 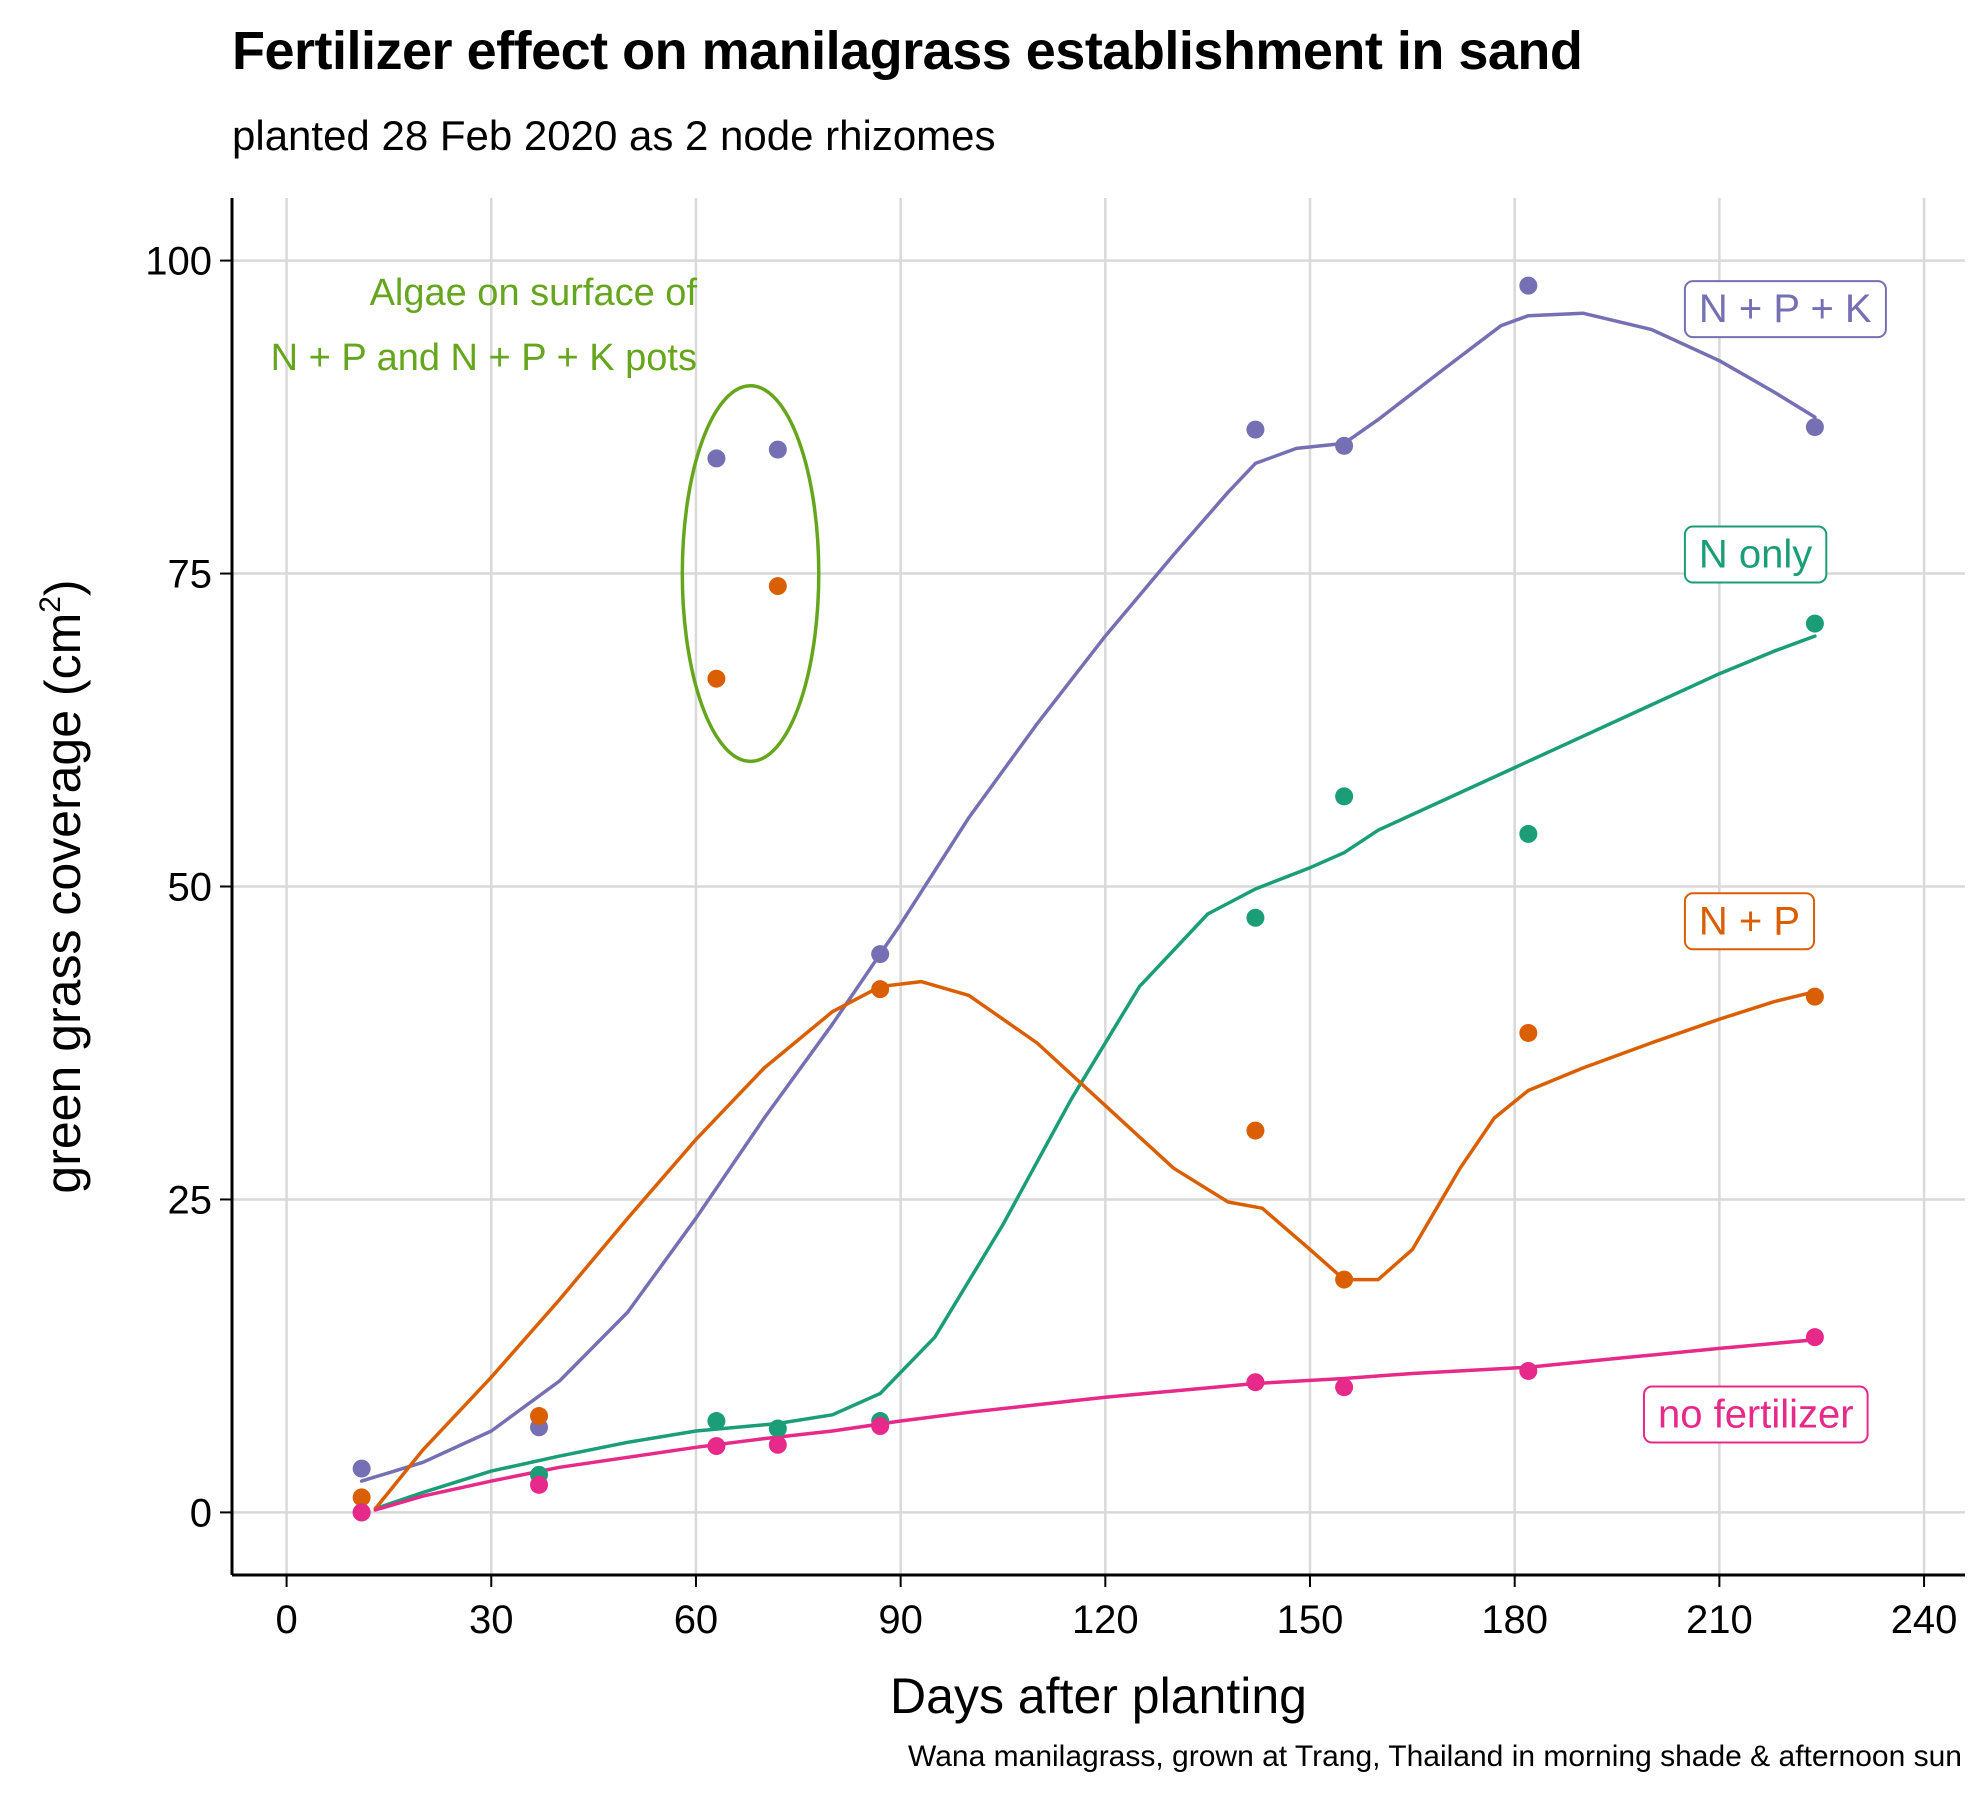 I want to click on x-tick-label: 120, so click(x=1105, y=1620).